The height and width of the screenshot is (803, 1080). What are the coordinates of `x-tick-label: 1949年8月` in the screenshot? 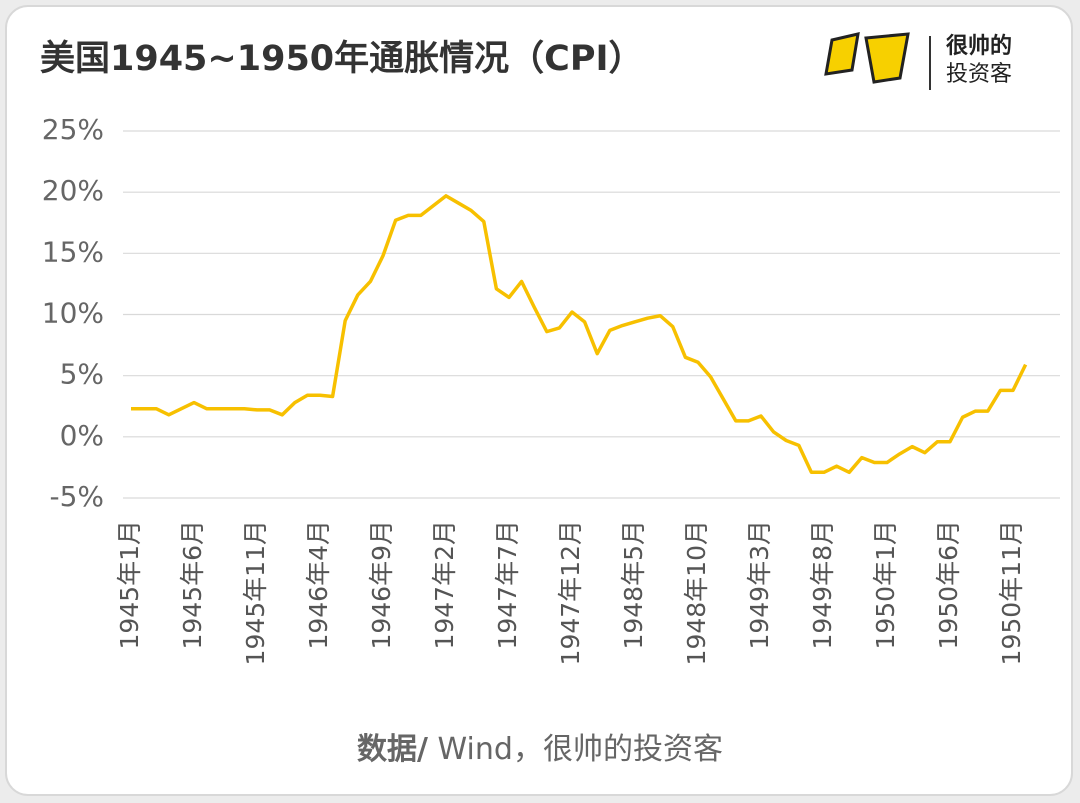 It's located at (822, 585).